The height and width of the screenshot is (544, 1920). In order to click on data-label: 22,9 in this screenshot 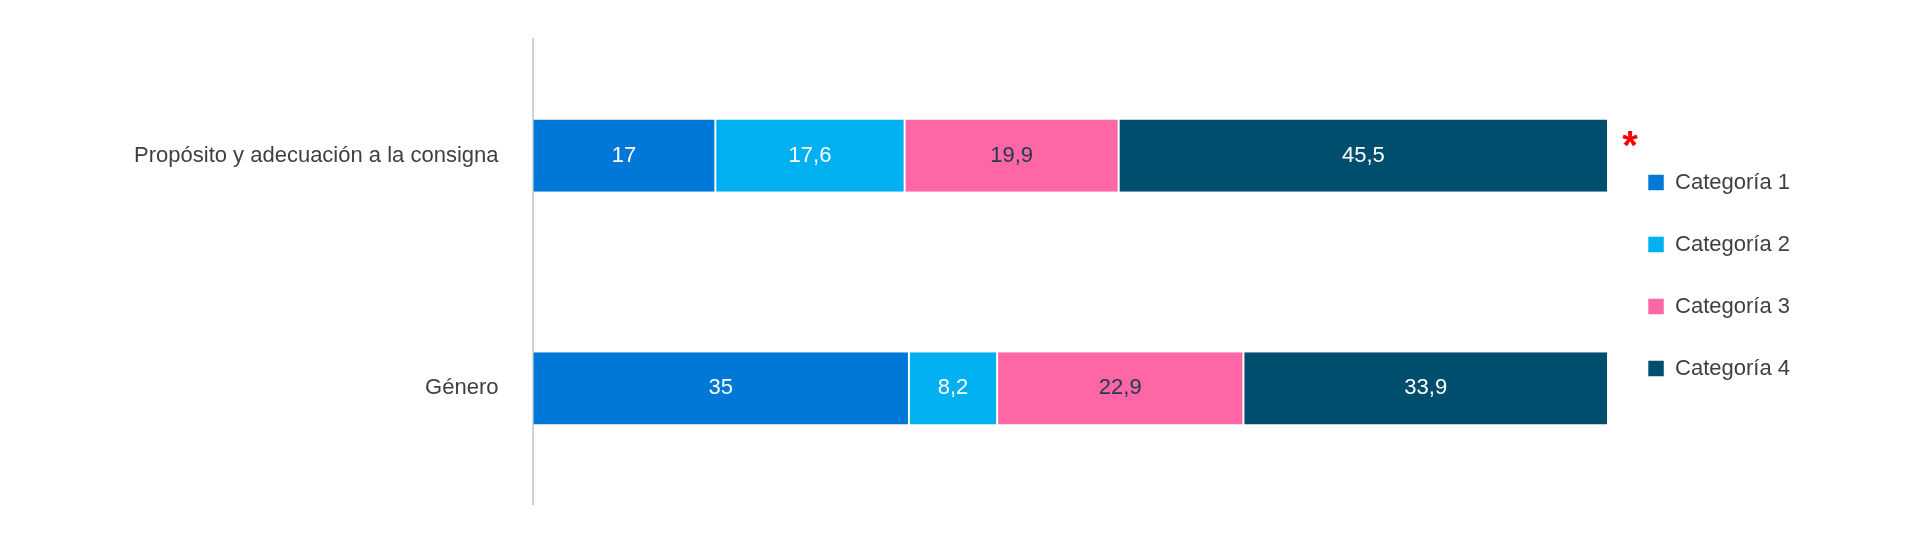, I will do `click(1120, 387)`.